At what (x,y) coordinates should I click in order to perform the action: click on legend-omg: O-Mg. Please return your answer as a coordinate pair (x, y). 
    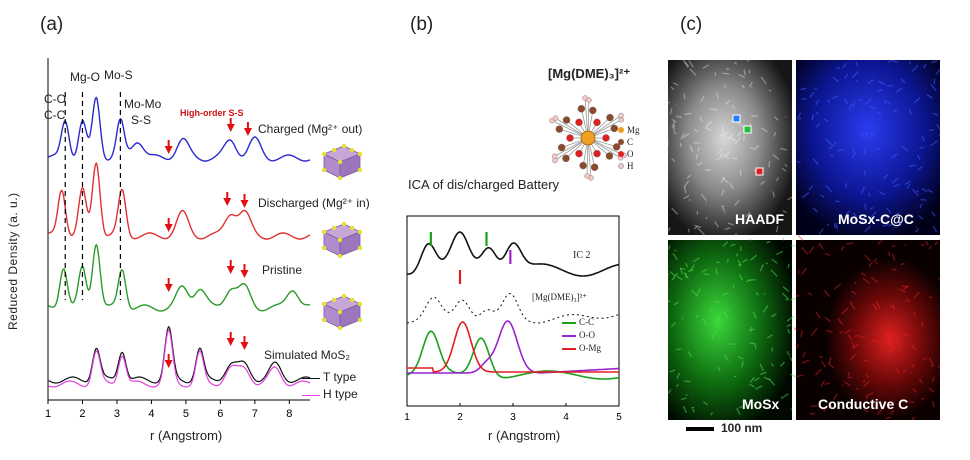
    Looking at the image, I should click on (581, 348).